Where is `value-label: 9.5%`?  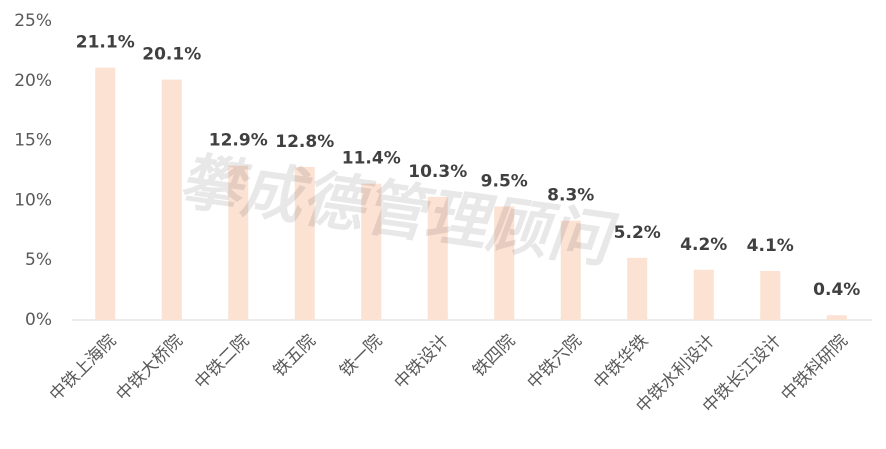 value-label: 9.5% is located at coordinates (504, 181).